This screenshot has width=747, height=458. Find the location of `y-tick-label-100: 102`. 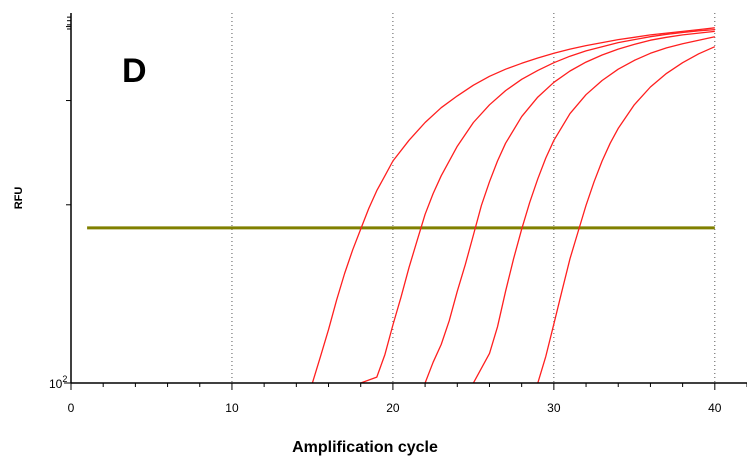

y-tick-label-100: 102 is located at coordinates (58, 382).